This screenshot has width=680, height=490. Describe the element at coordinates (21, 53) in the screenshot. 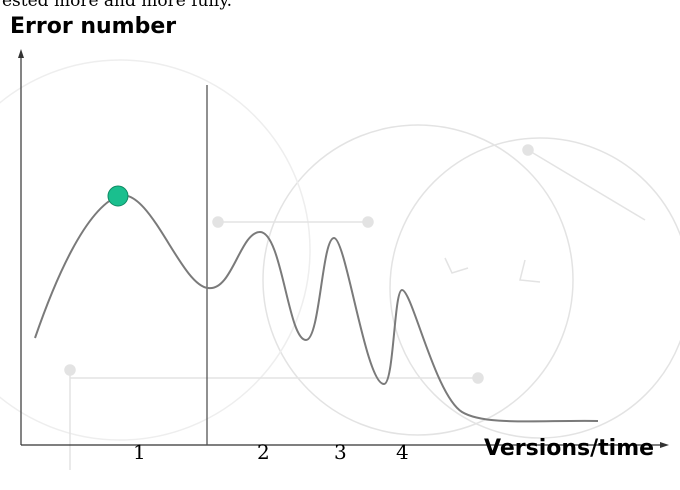

I see `y-axis-arrow-icon` at that location.